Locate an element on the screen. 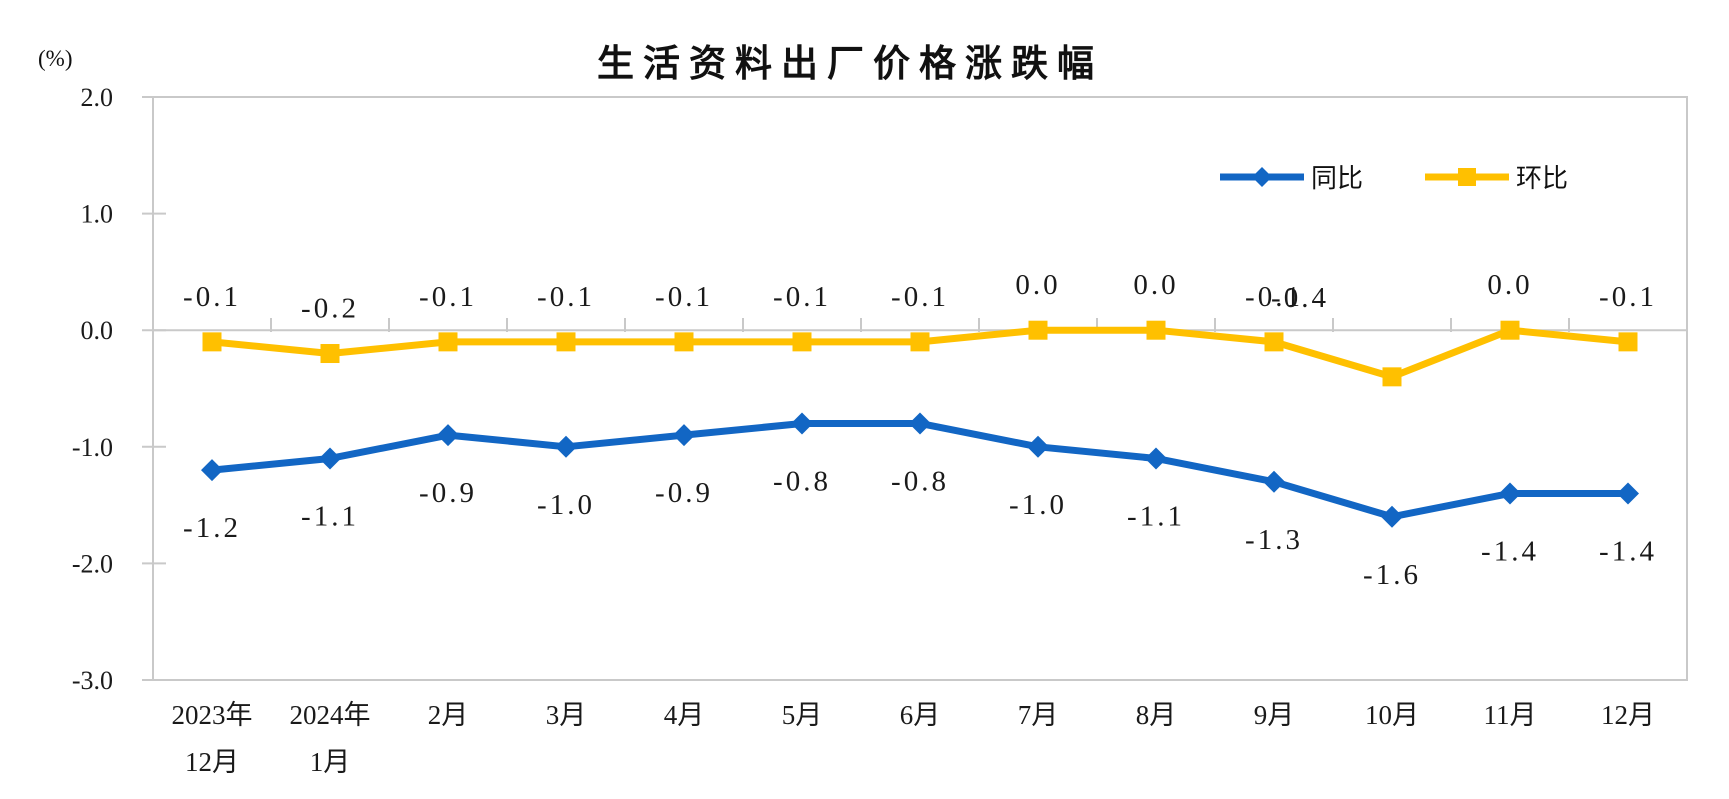  chart-title: 生活资料出厂价格涨跌幅 is located at coordinates (850, 63).